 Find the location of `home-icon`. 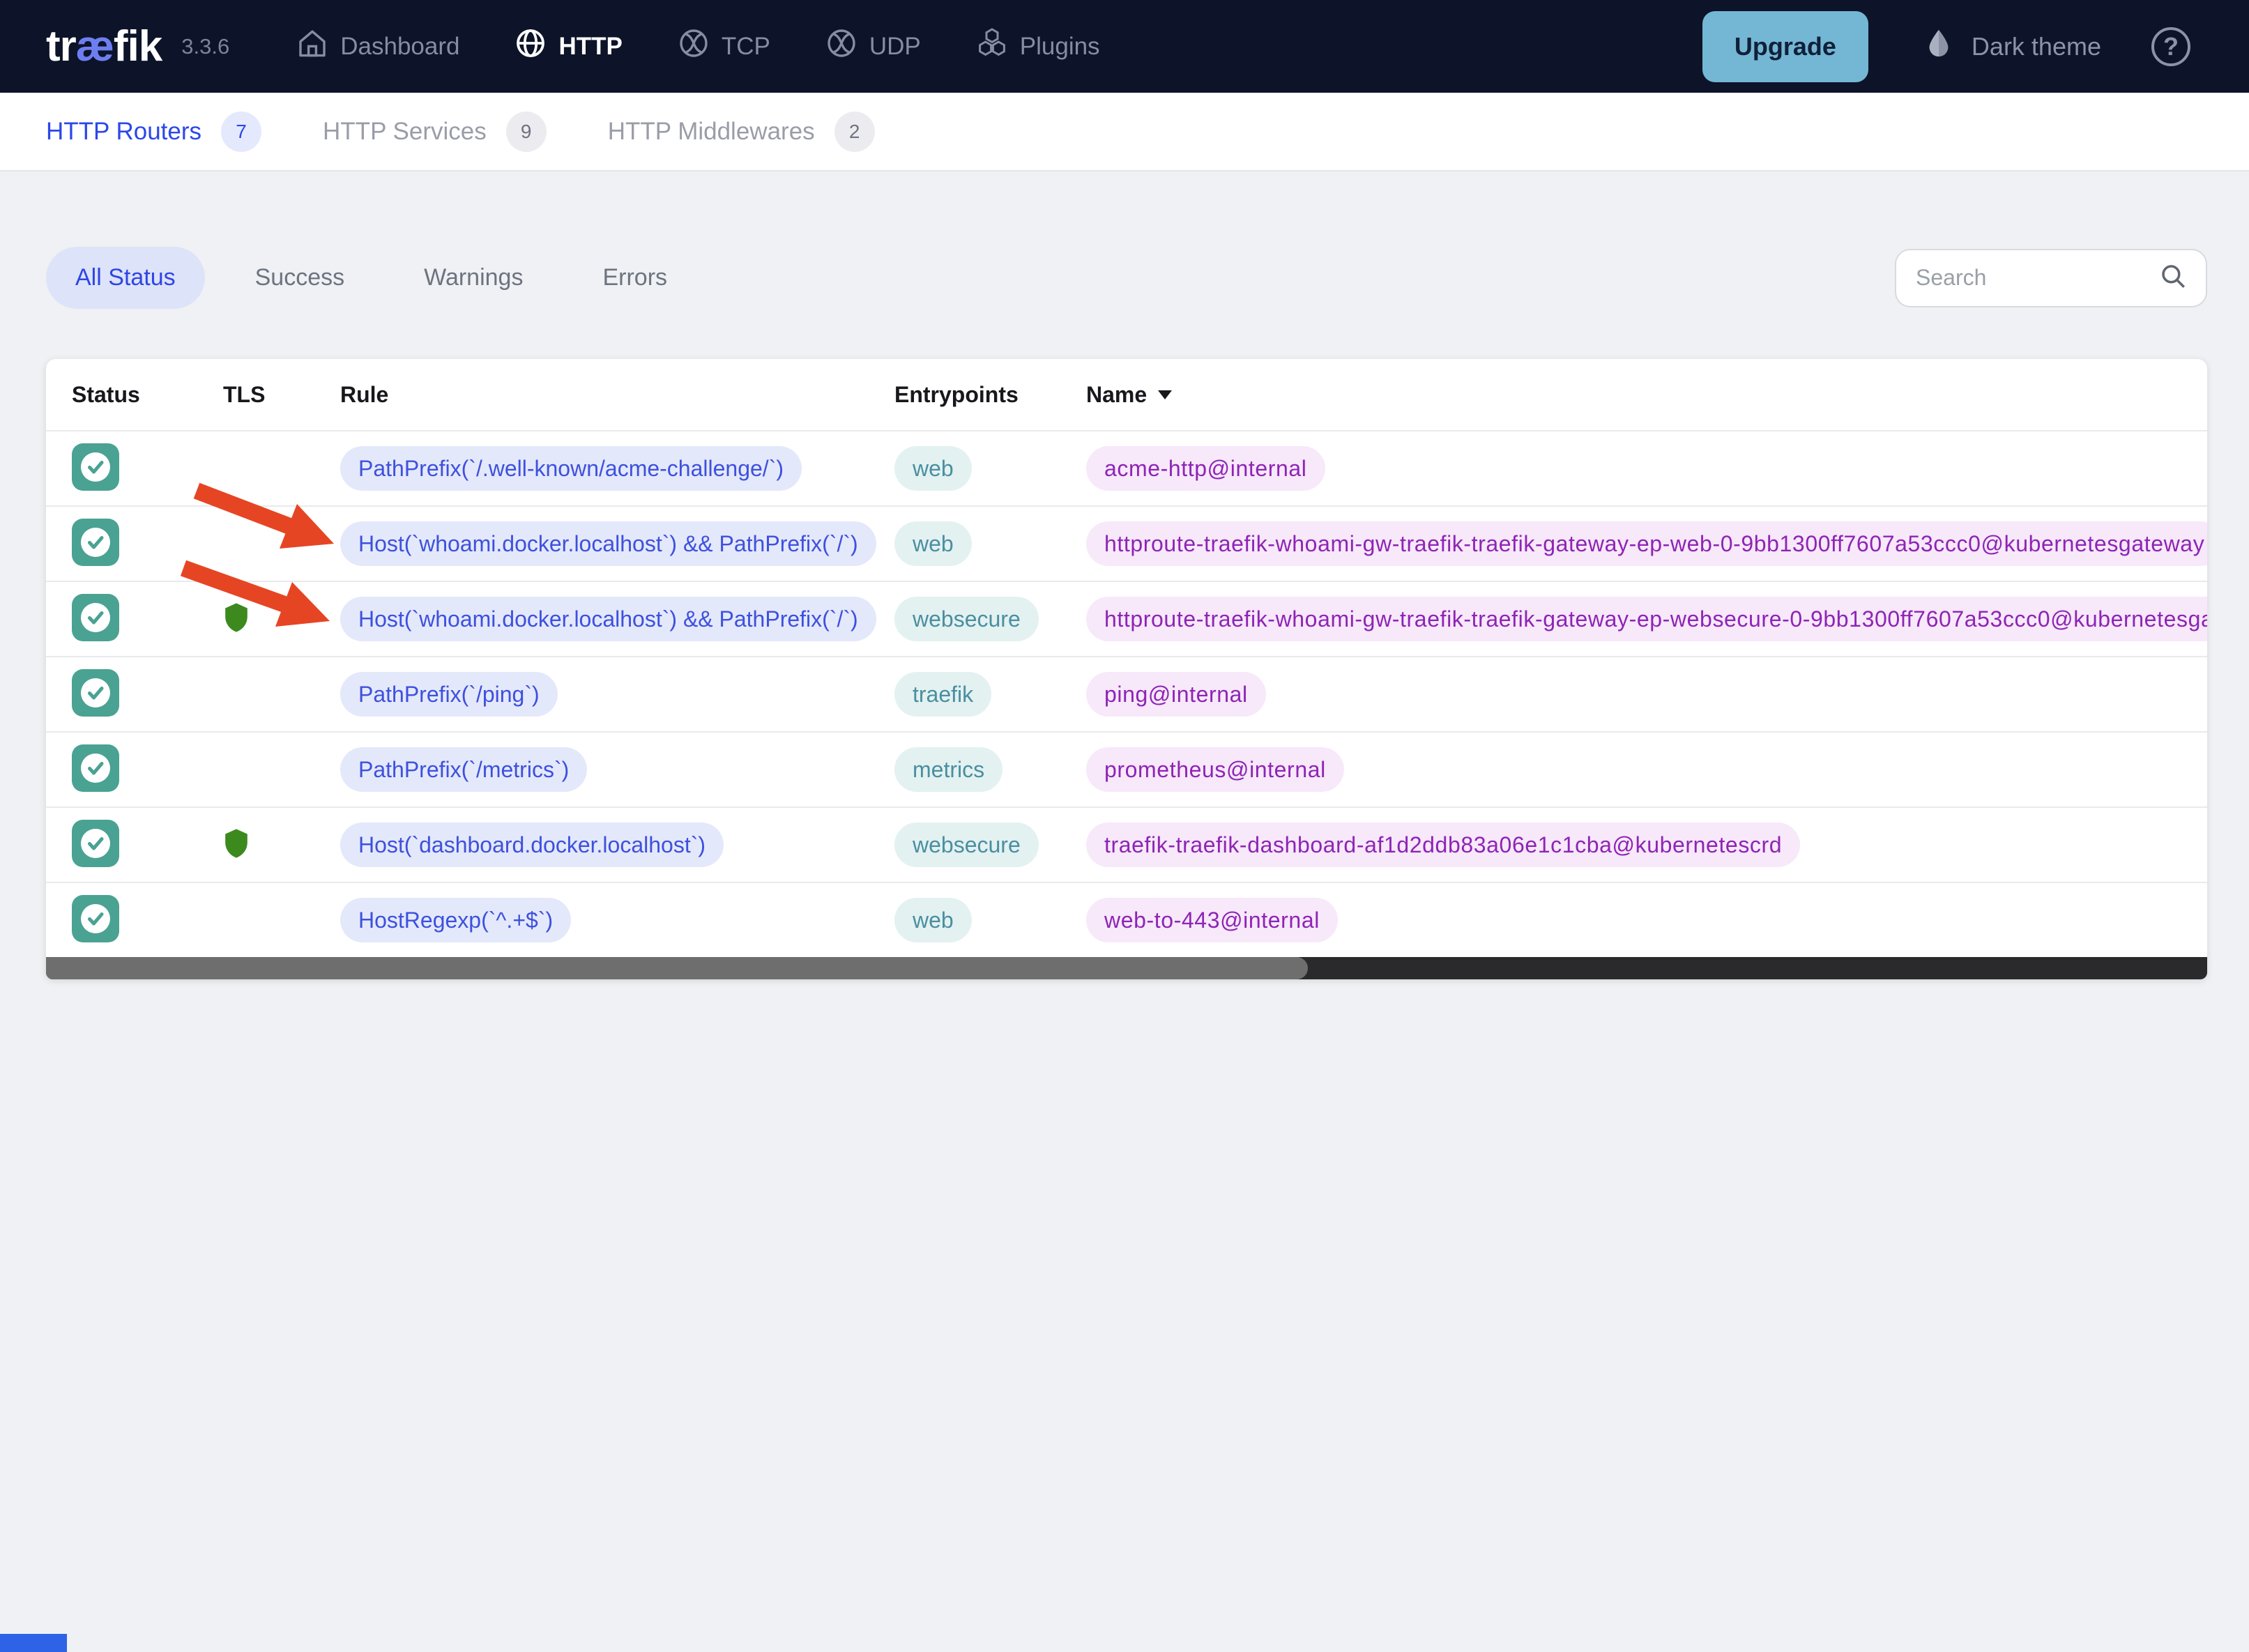

home-icon is located at coordinates (312, 46).